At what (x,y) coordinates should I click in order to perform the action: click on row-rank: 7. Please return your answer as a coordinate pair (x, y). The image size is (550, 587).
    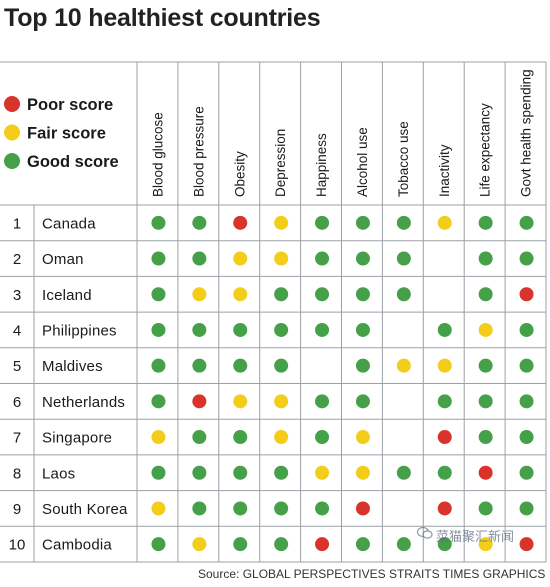
    Looking at the image, I should click on (17, 438).